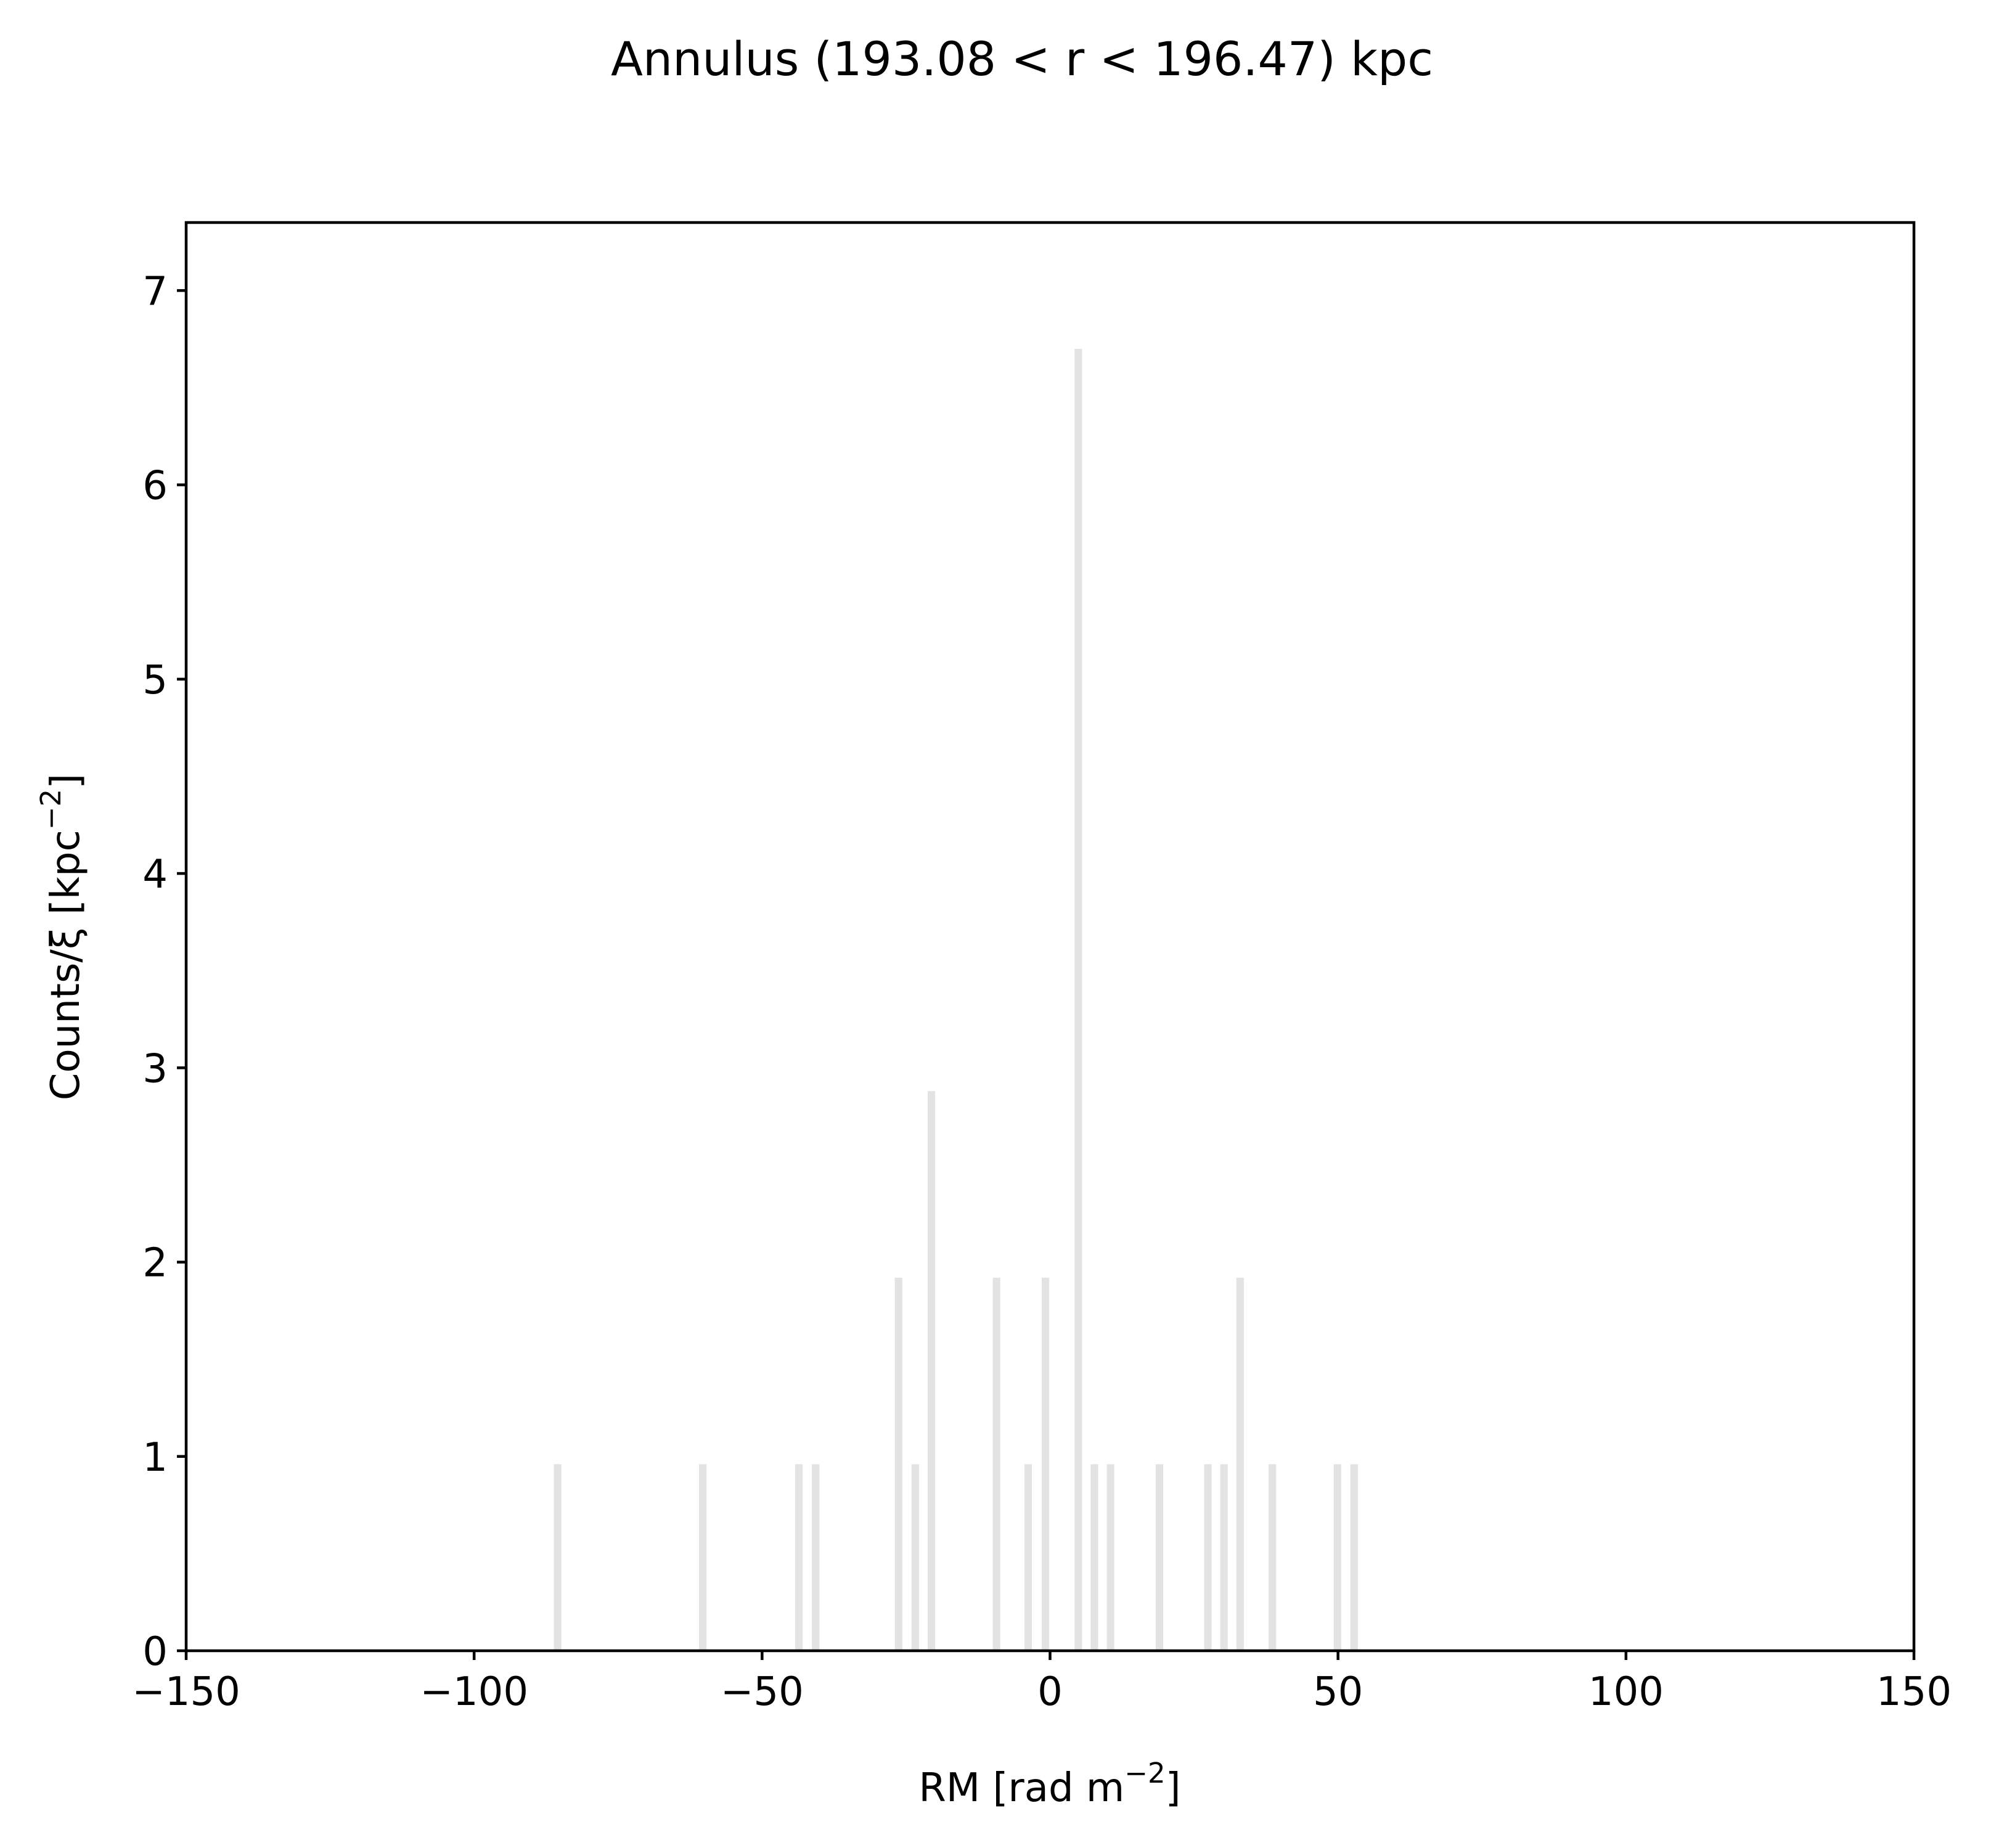  I want to click on y-tick-label: 3, so click(155, 1069).